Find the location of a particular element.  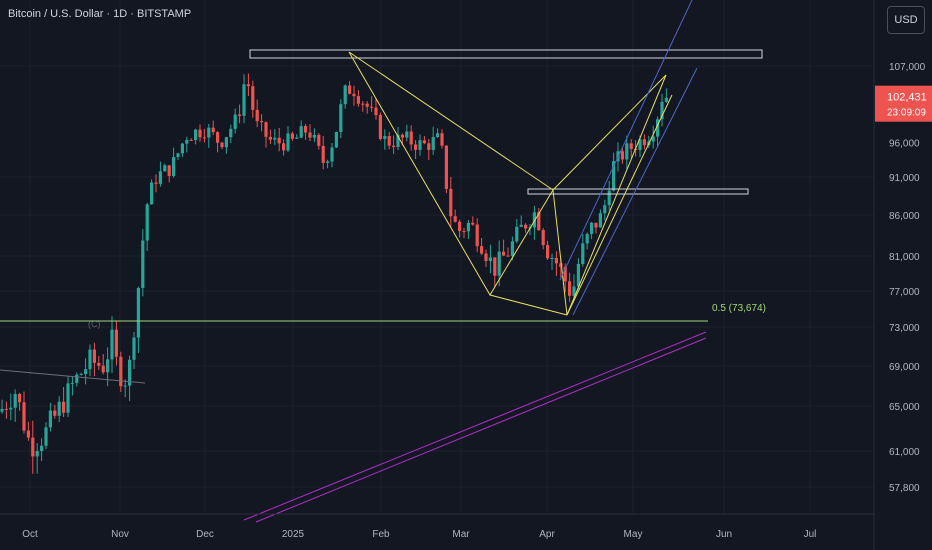

price-tick-label: 96,000 is located at coordinates (904, 143).